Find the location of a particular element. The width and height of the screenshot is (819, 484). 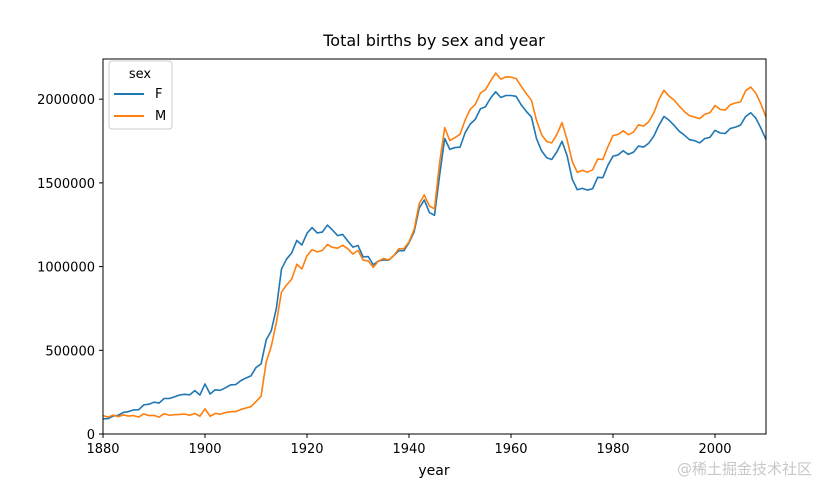

legend-title: sex is located at coordinates (140, 74).